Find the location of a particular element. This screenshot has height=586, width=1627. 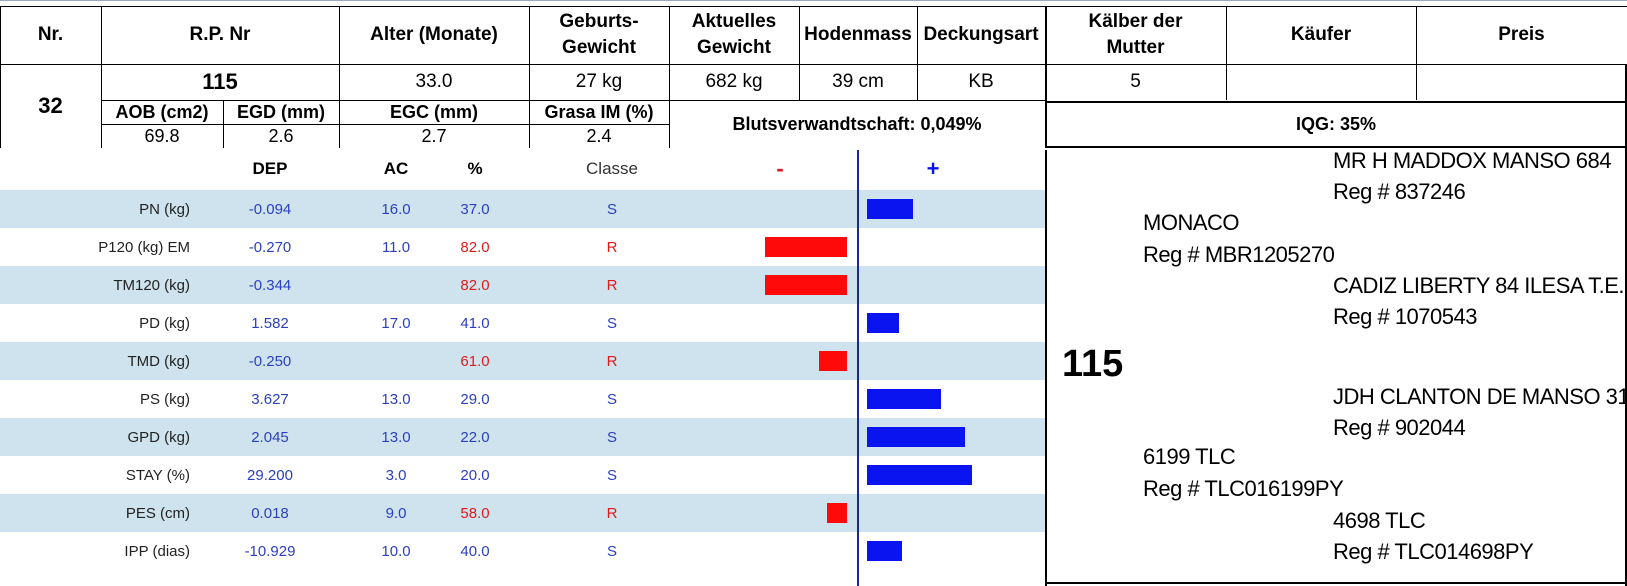

pedigree-sire: MONACO is located at coordinates (1191, 222).